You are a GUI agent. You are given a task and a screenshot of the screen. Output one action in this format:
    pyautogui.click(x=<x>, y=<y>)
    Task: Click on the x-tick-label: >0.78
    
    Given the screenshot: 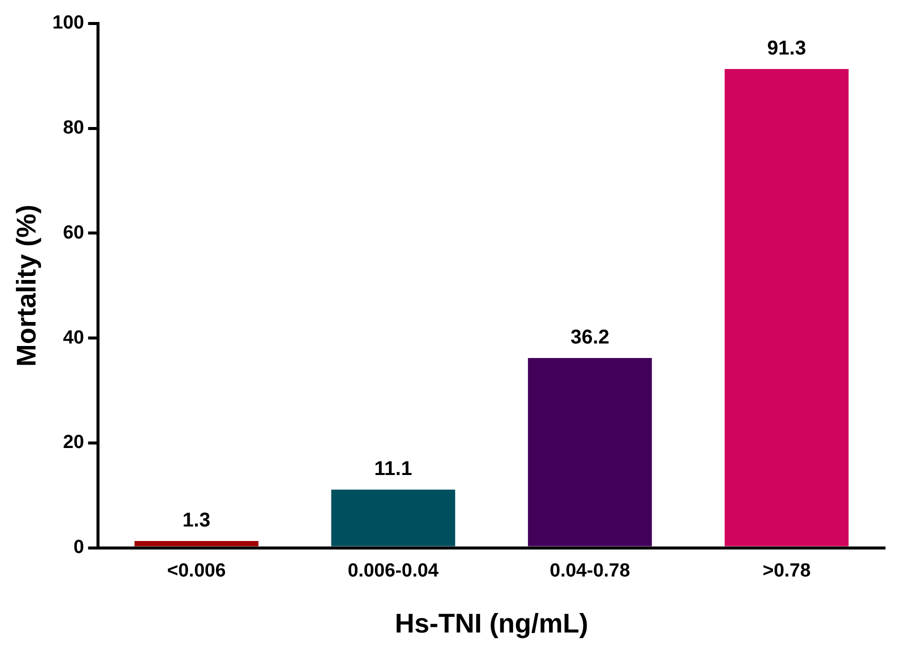 What is the action you would take?
    pyautogui.click(x=786, y=571)
    